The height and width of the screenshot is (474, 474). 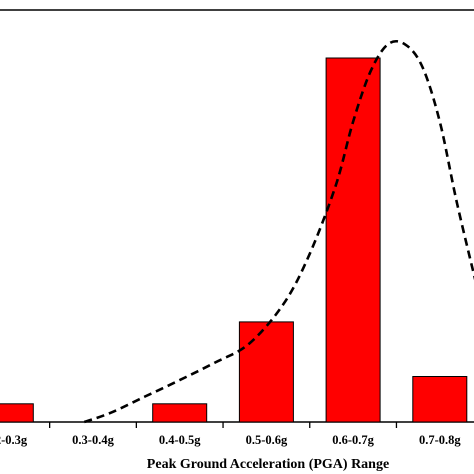 I want to click on bar-0.6-0.7g, so click(x=353, y=240).